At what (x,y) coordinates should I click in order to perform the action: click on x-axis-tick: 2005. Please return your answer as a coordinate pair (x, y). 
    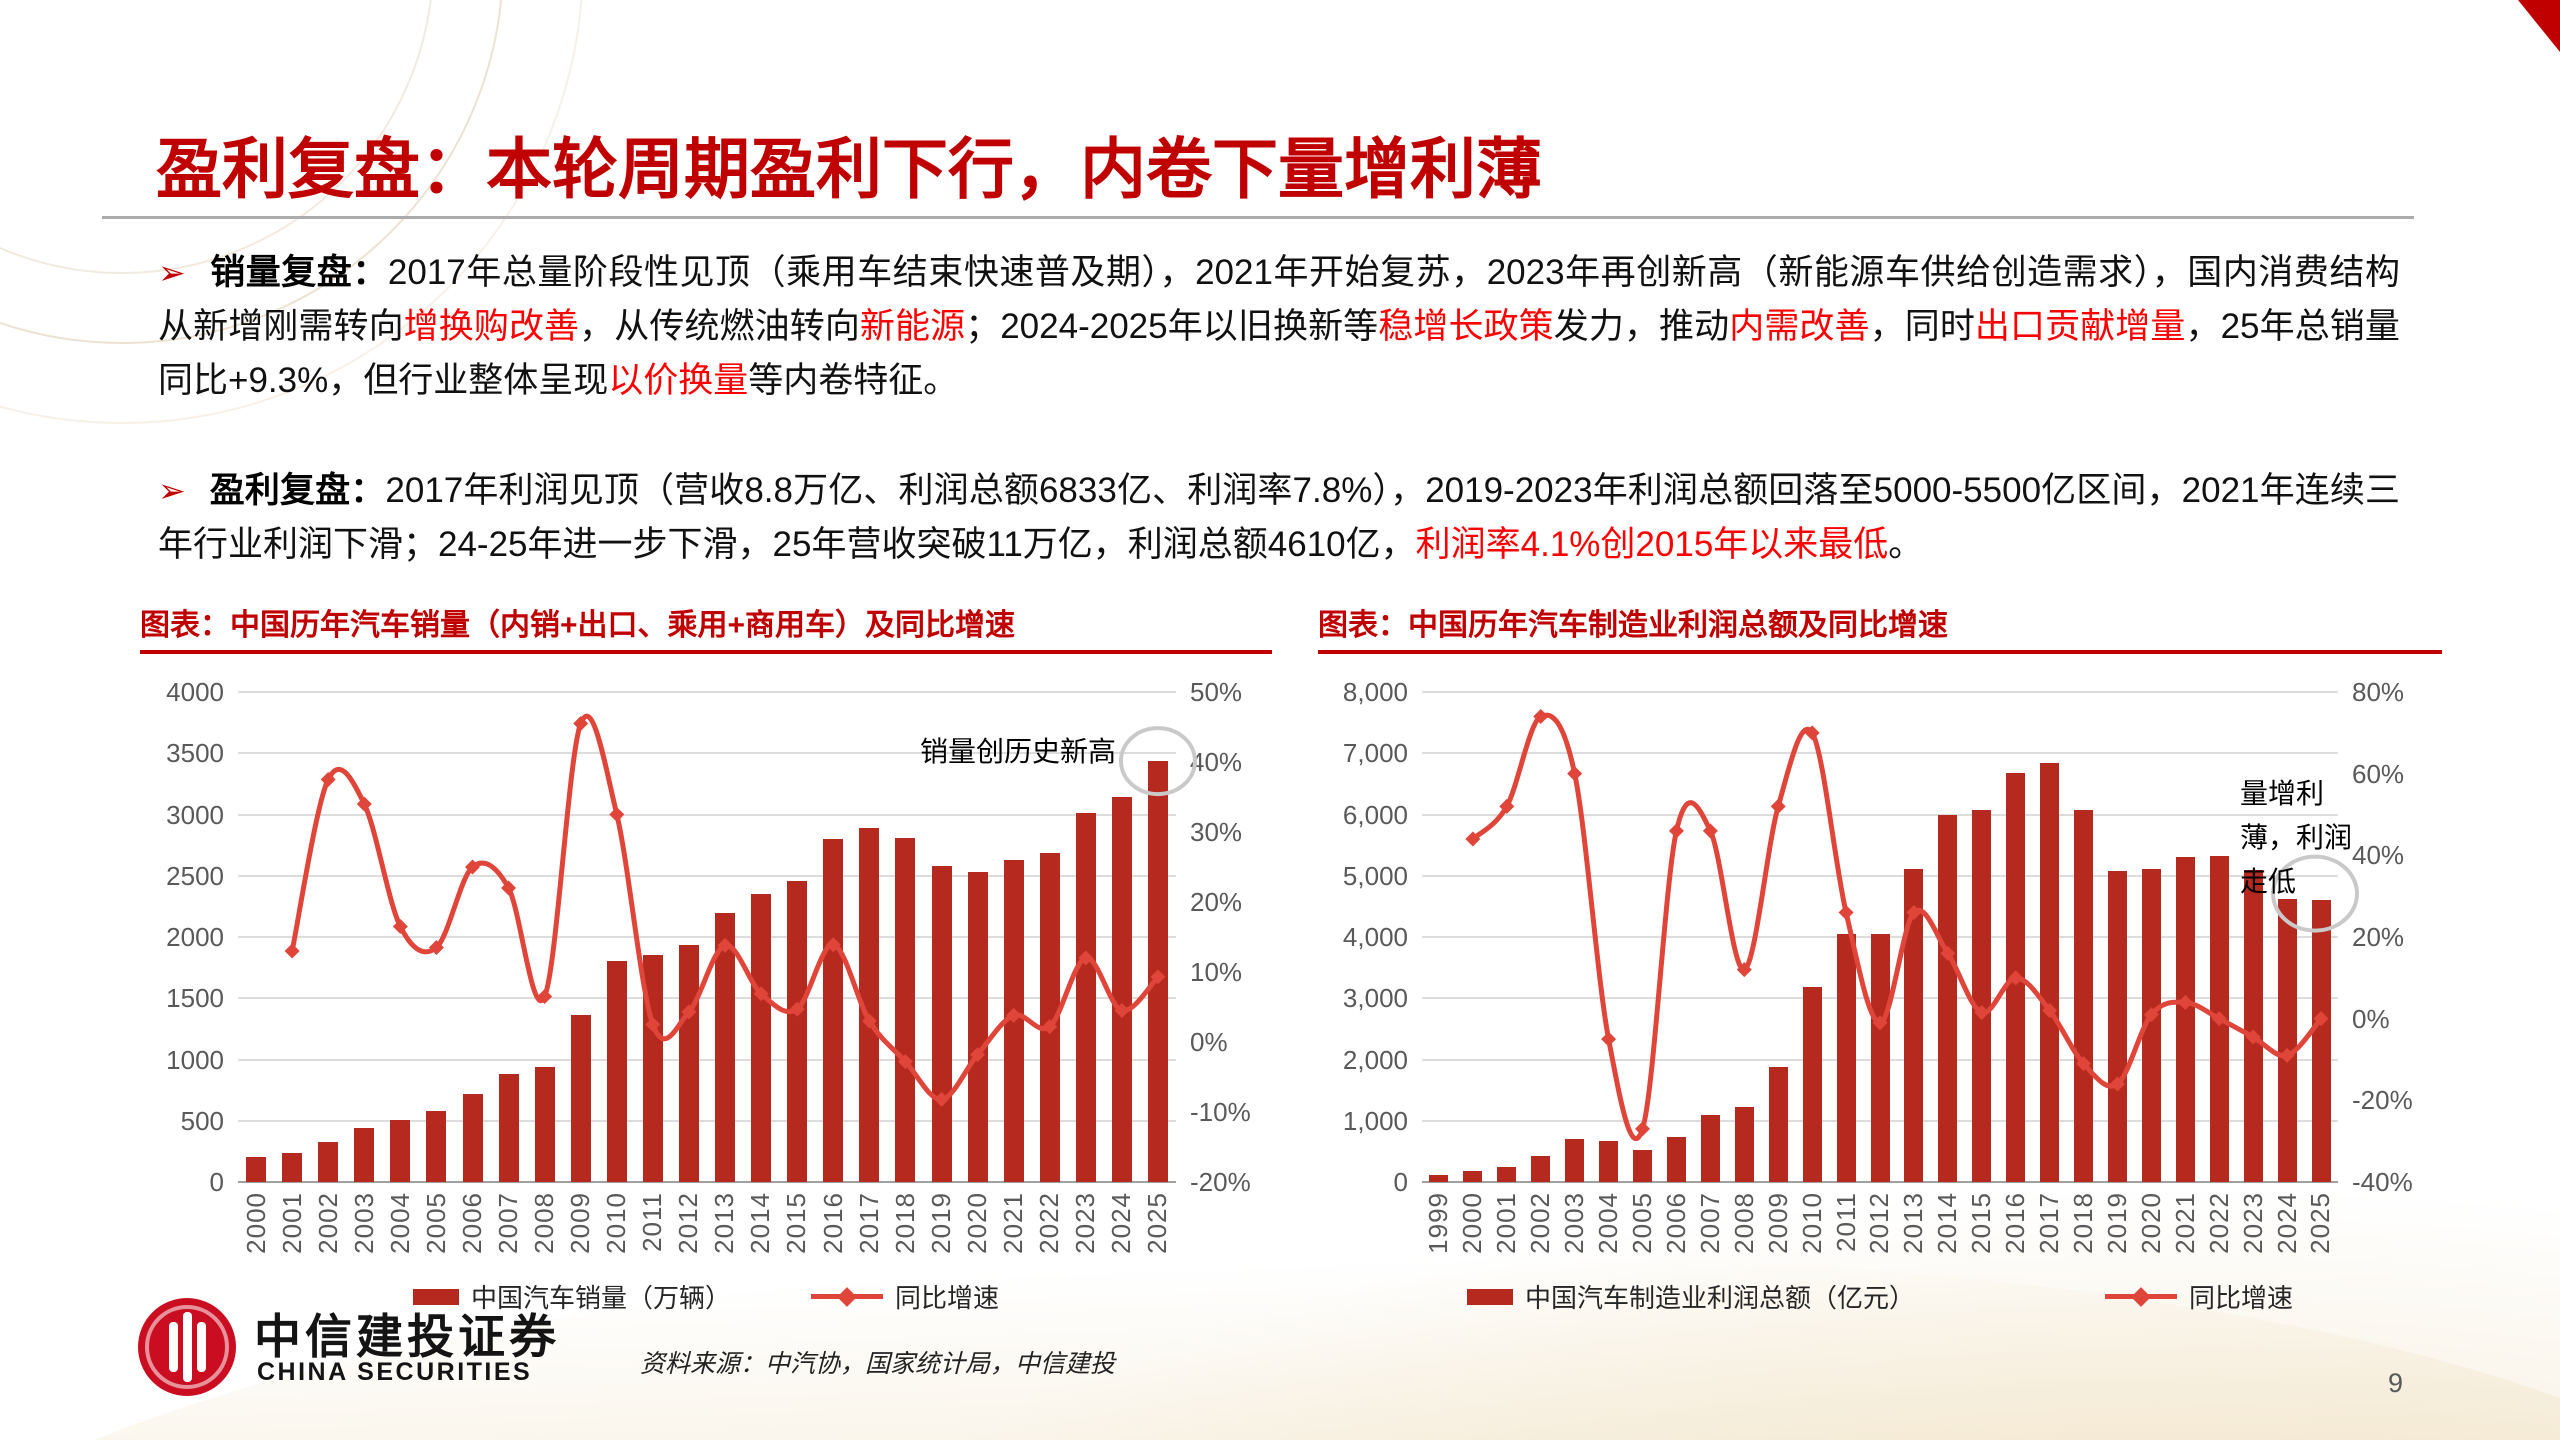
    Looking at the image, I should click on (436, 1223).